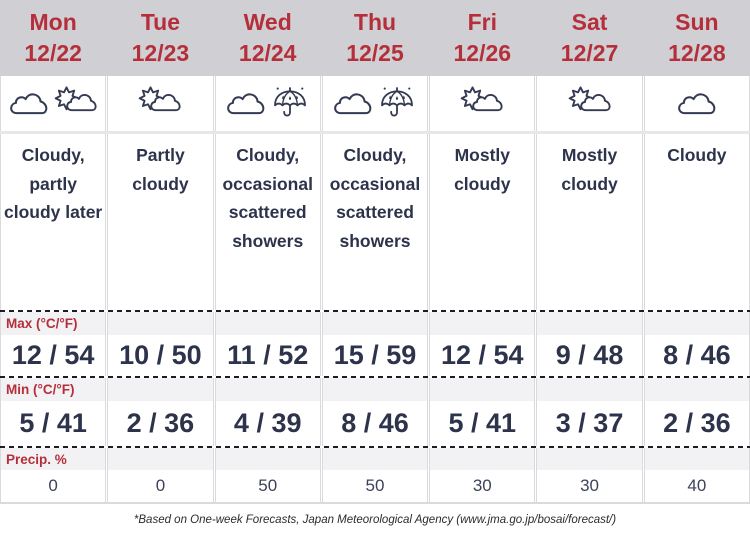  I want to click on max-temp-label-band: Max (°C/°F), so click(375, 323).